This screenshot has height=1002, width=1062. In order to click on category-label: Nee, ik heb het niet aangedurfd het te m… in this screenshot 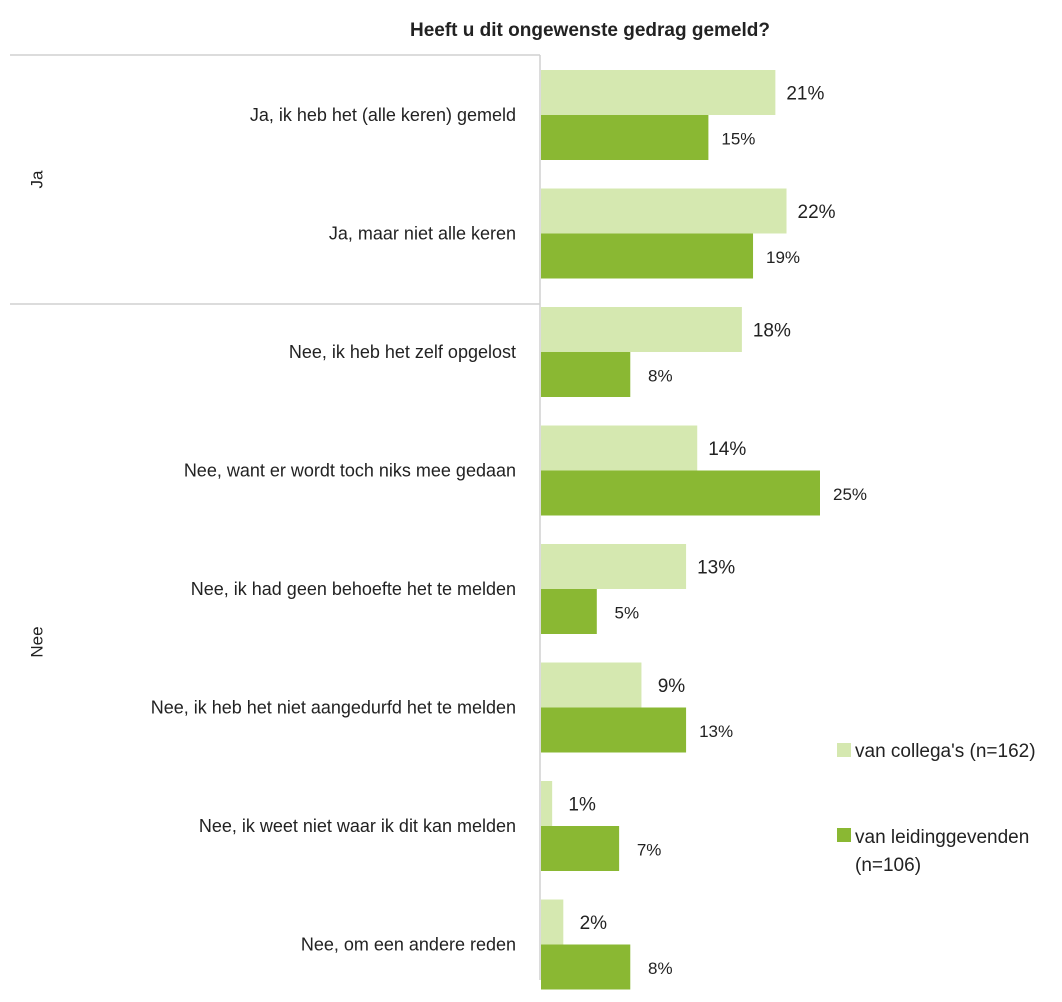, I will do `click(333, 708)`.